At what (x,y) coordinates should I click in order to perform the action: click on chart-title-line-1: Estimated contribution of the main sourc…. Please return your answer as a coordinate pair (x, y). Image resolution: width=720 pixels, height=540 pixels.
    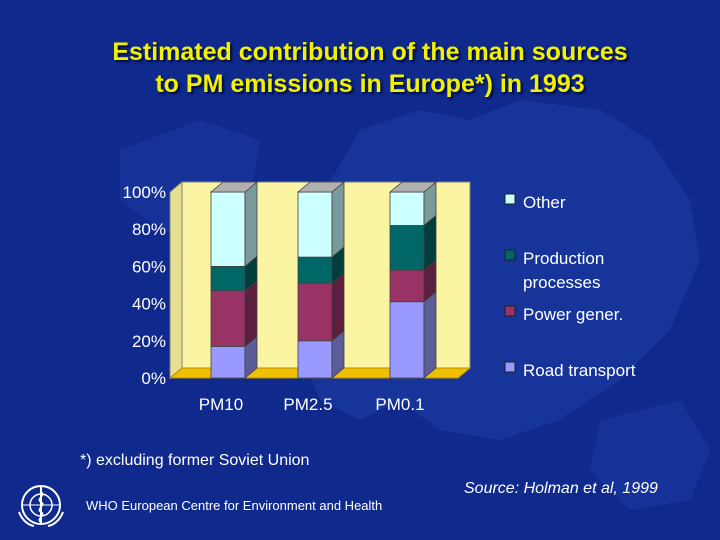
    Looking at the image, I should click on (370, 52).